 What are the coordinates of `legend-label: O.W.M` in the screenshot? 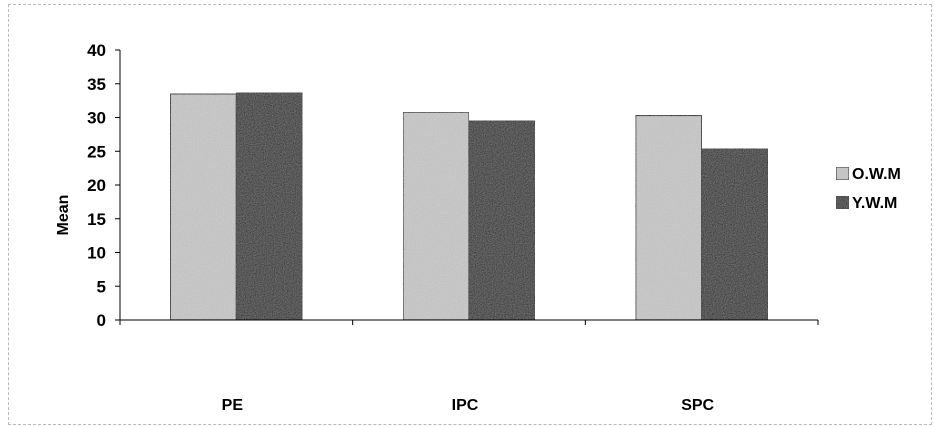 It's located at (876, 174).